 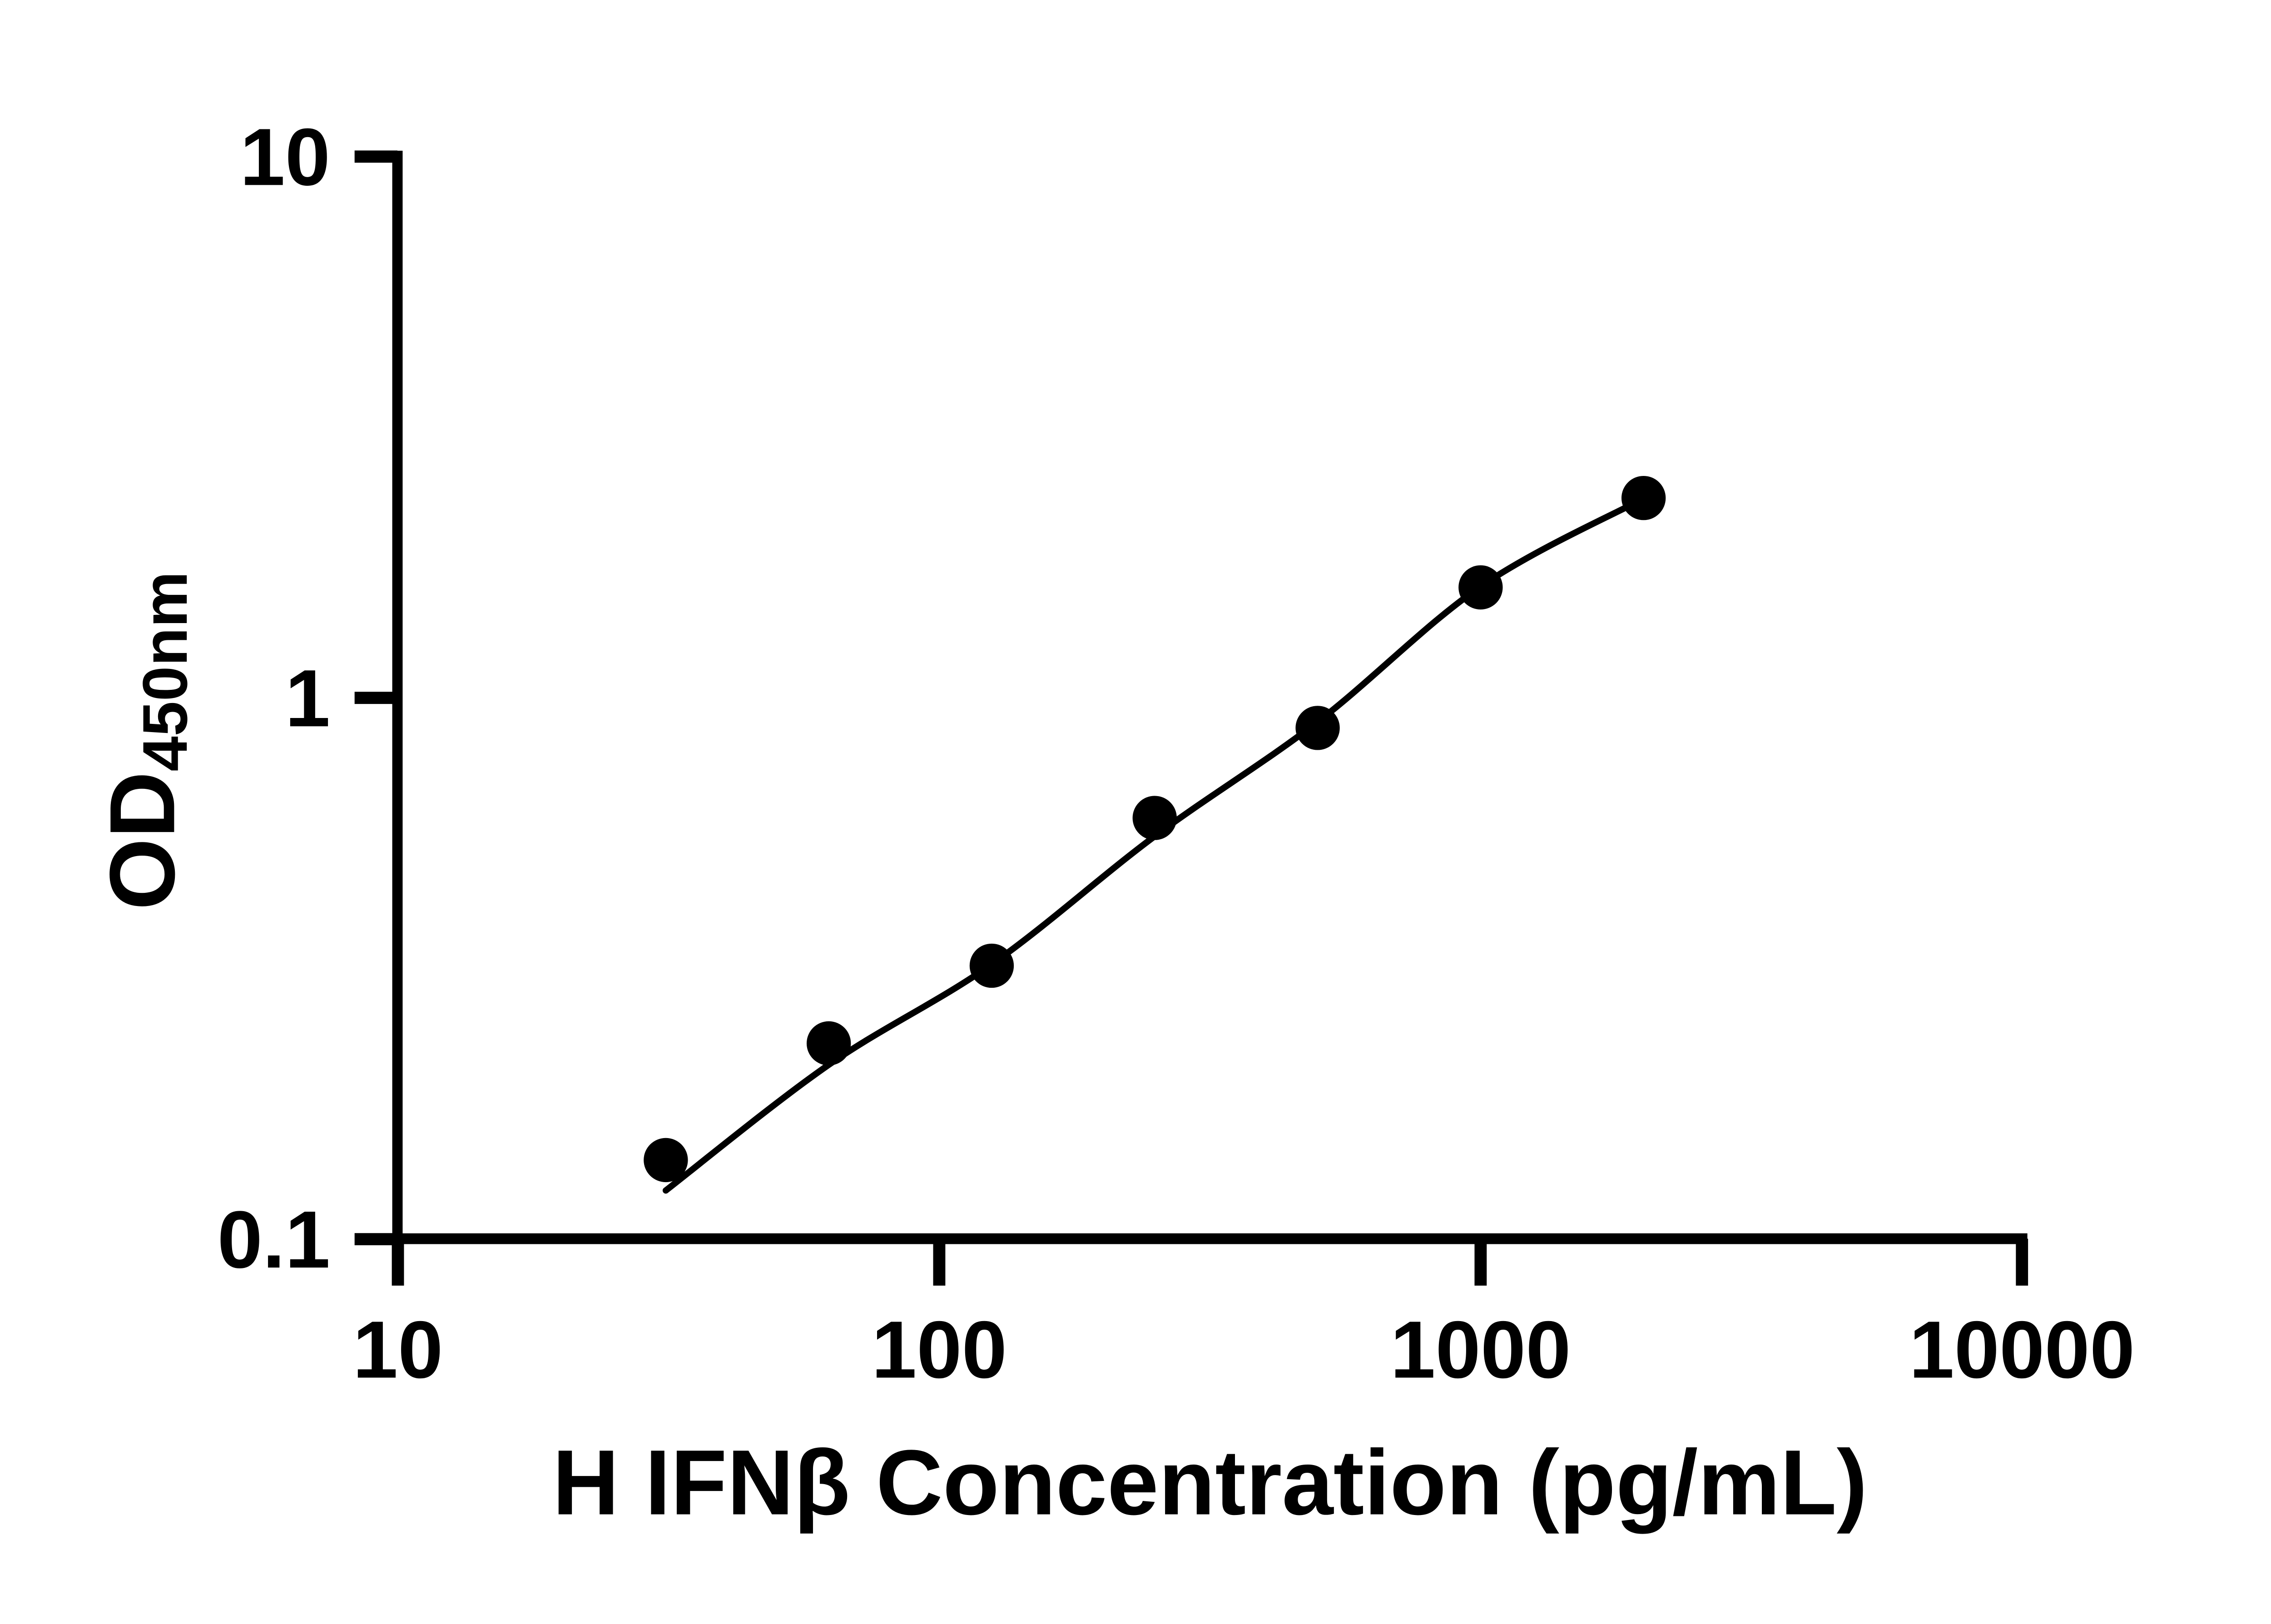 I want to click on y-axis-title: OD450nm, so click(x=145, y=740).